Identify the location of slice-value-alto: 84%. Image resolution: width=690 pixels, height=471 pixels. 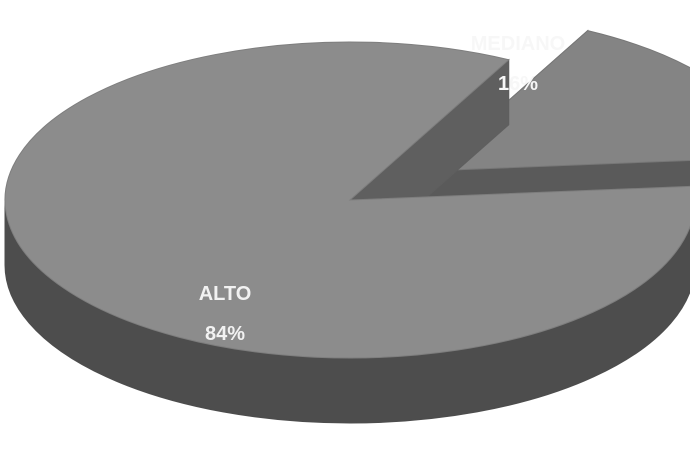
(225, 334).